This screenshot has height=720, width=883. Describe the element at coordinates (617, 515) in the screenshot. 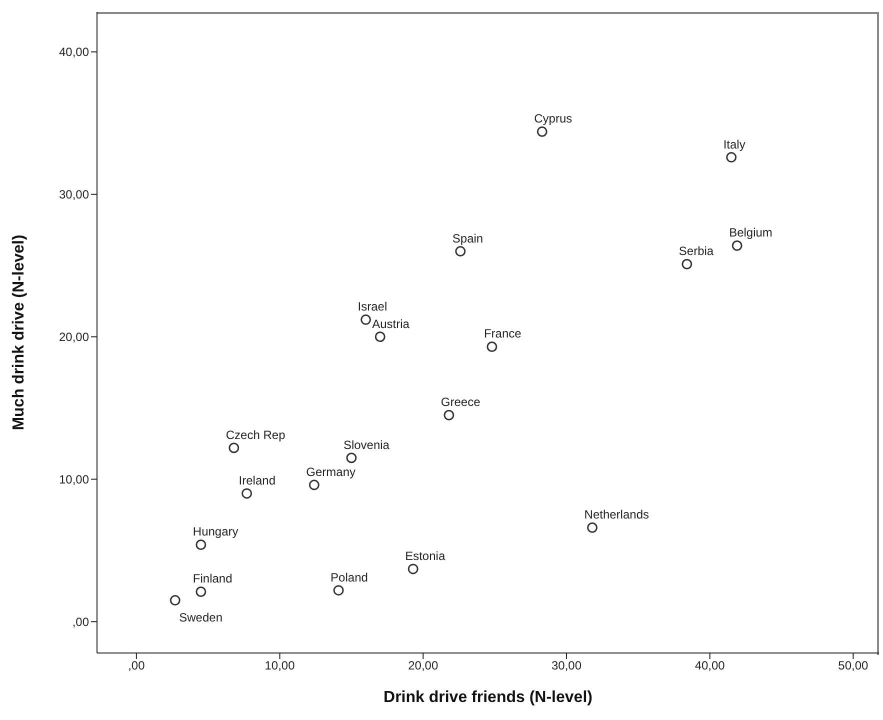

I see `annotation: Netherlands` at that location.